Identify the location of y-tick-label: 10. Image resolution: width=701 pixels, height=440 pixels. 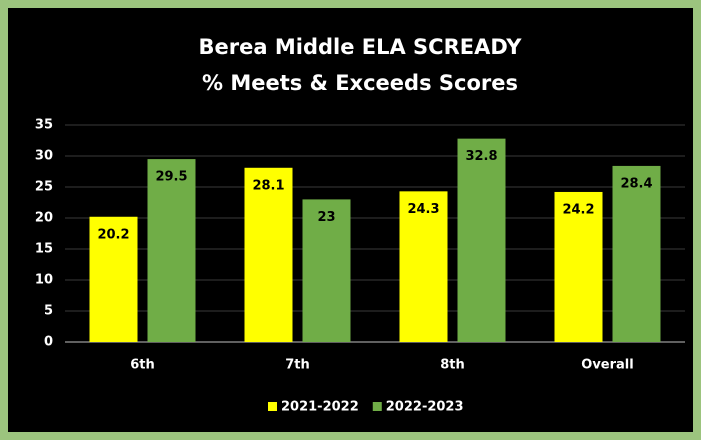
(44, 280).